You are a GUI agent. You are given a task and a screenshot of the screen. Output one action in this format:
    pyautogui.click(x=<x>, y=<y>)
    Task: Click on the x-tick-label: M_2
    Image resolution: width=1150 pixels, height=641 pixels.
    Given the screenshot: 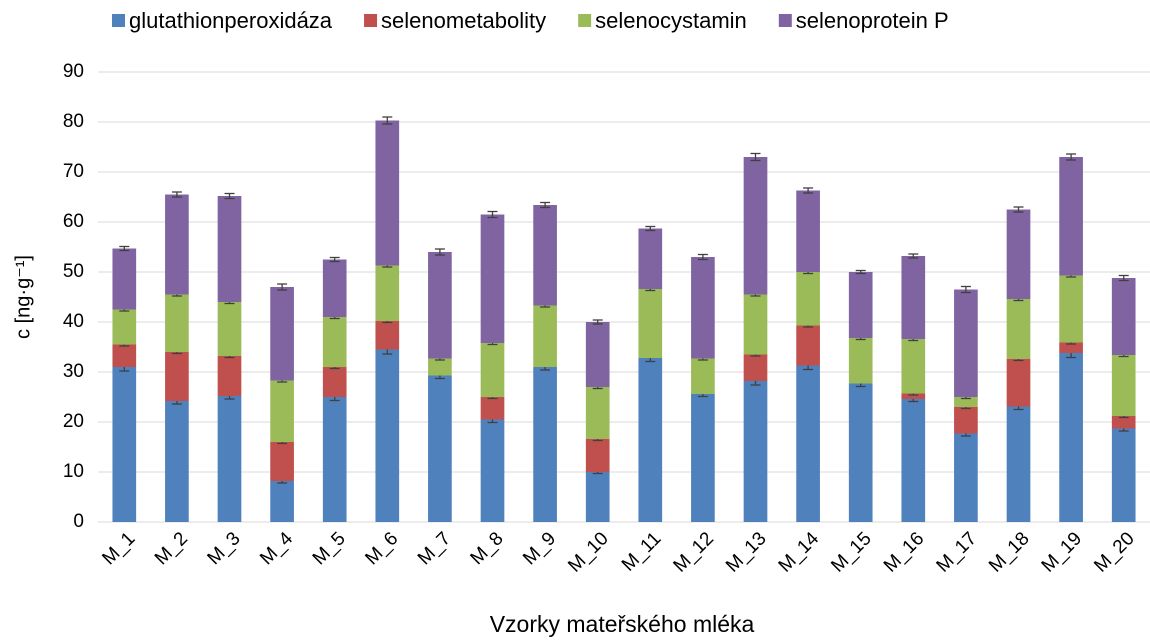 What is the action you would take?
    pyautogui.click(x=171, y=548)
    